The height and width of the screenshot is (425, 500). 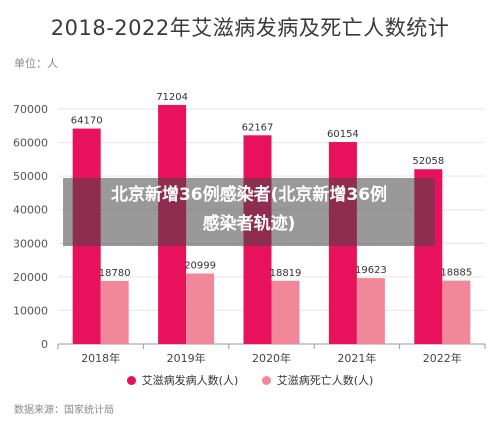 I want to click on data-label: 18885, so click(x=456, y=273).